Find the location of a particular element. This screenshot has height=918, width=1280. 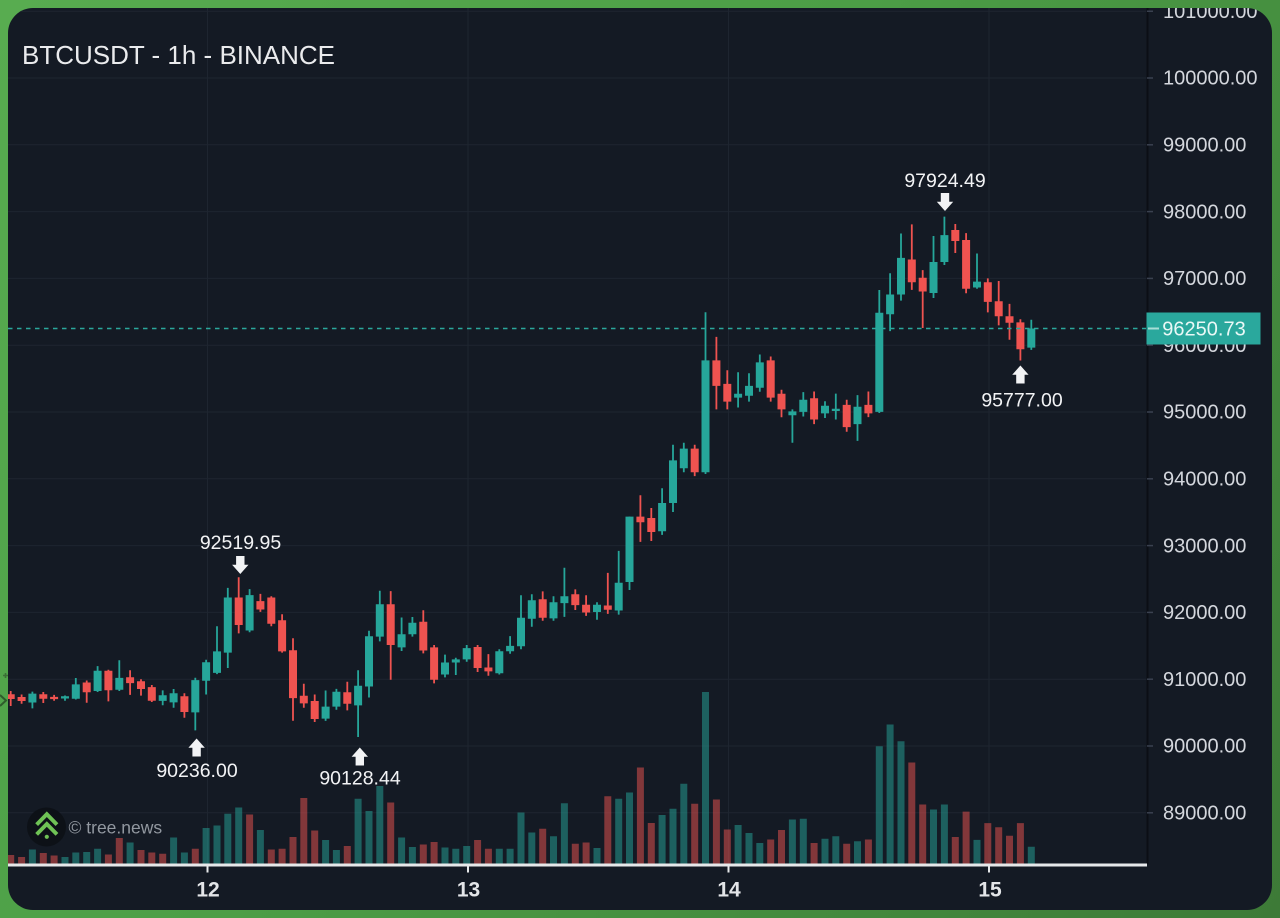

svg-text: 93000.00 is located at coordinates (1204, 546).